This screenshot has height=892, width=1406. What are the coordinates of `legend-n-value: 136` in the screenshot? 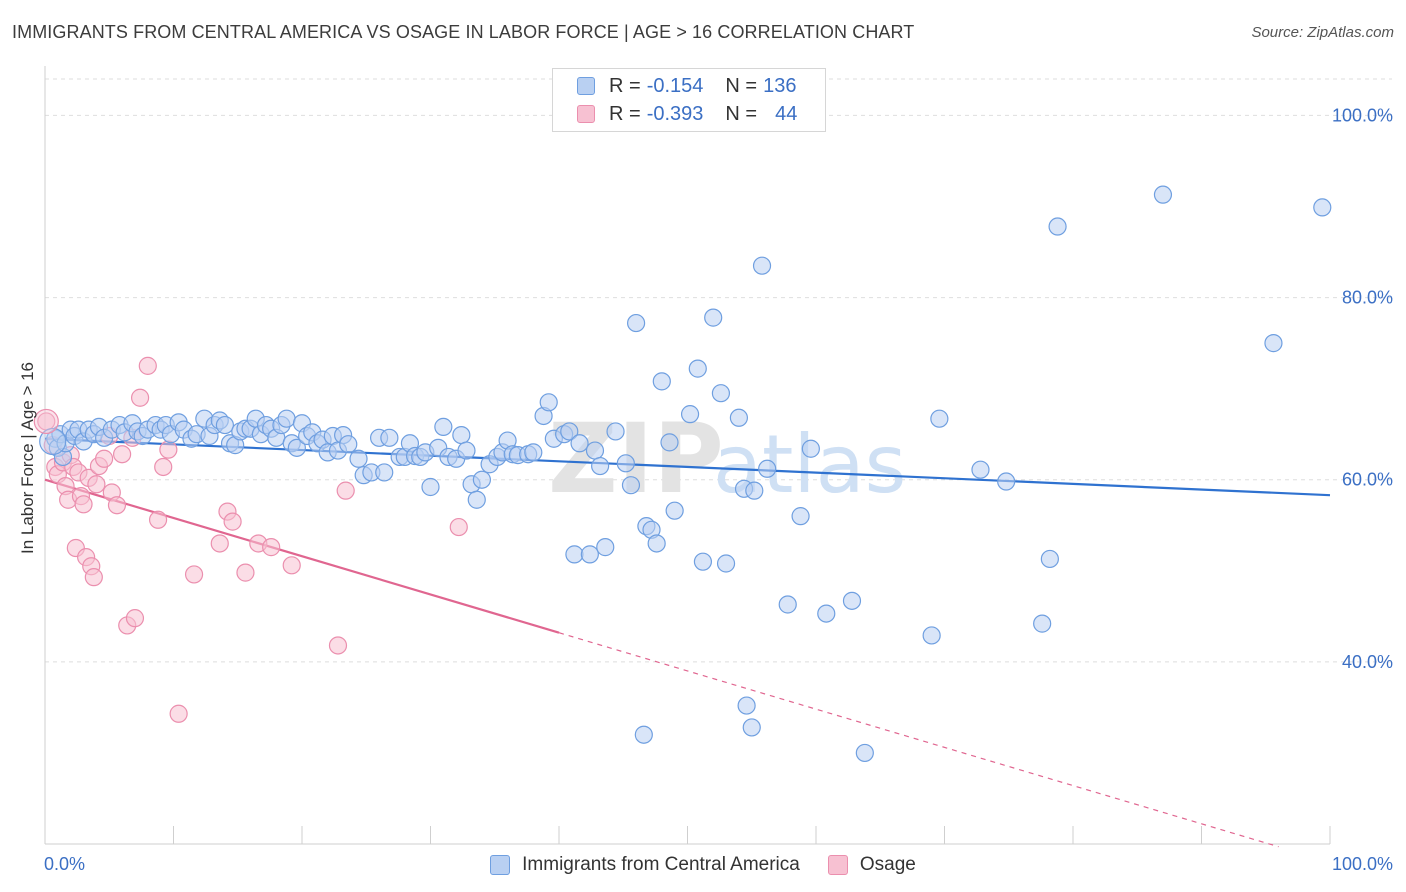 It's located at (780, 85).